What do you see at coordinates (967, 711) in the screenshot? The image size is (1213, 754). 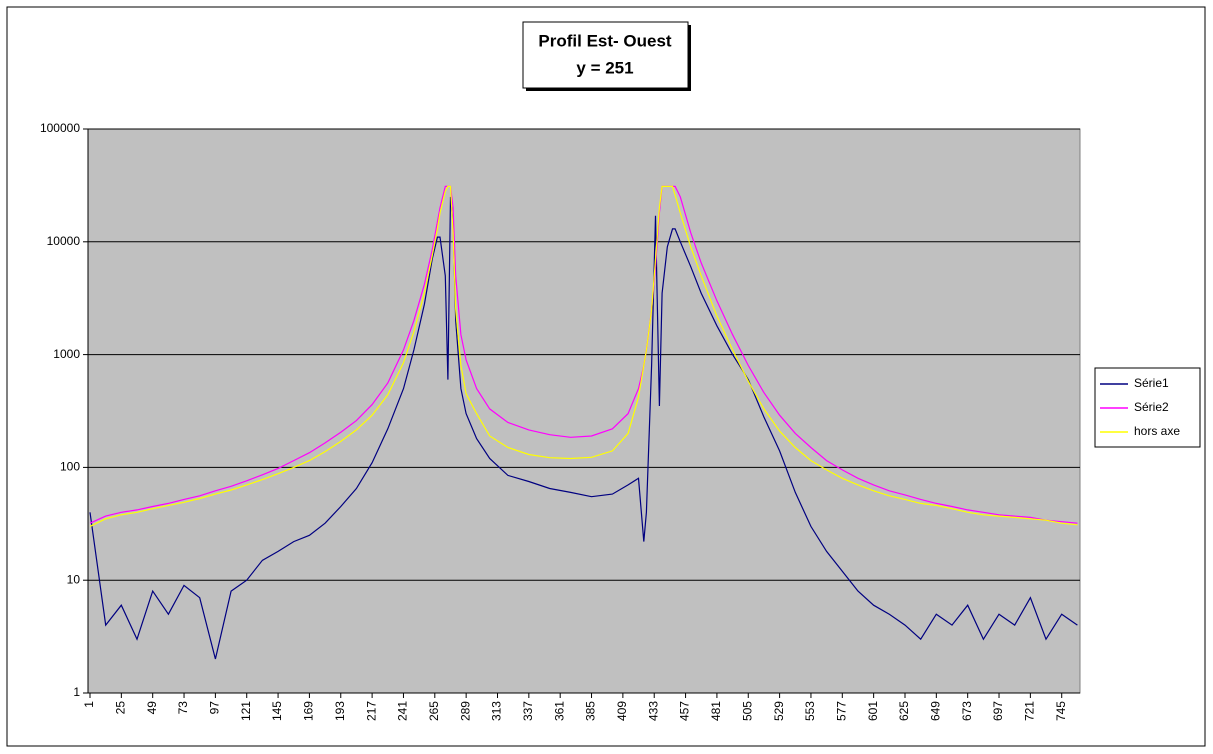 I see `x-tick-label: 673` at bounding box center [967, 711].